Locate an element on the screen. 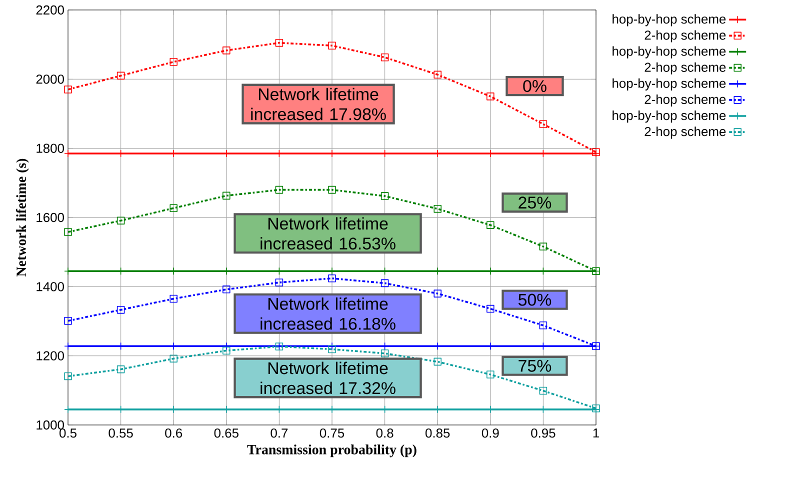  x-tick-label: 0.85 is located at coordinates (438, 433).